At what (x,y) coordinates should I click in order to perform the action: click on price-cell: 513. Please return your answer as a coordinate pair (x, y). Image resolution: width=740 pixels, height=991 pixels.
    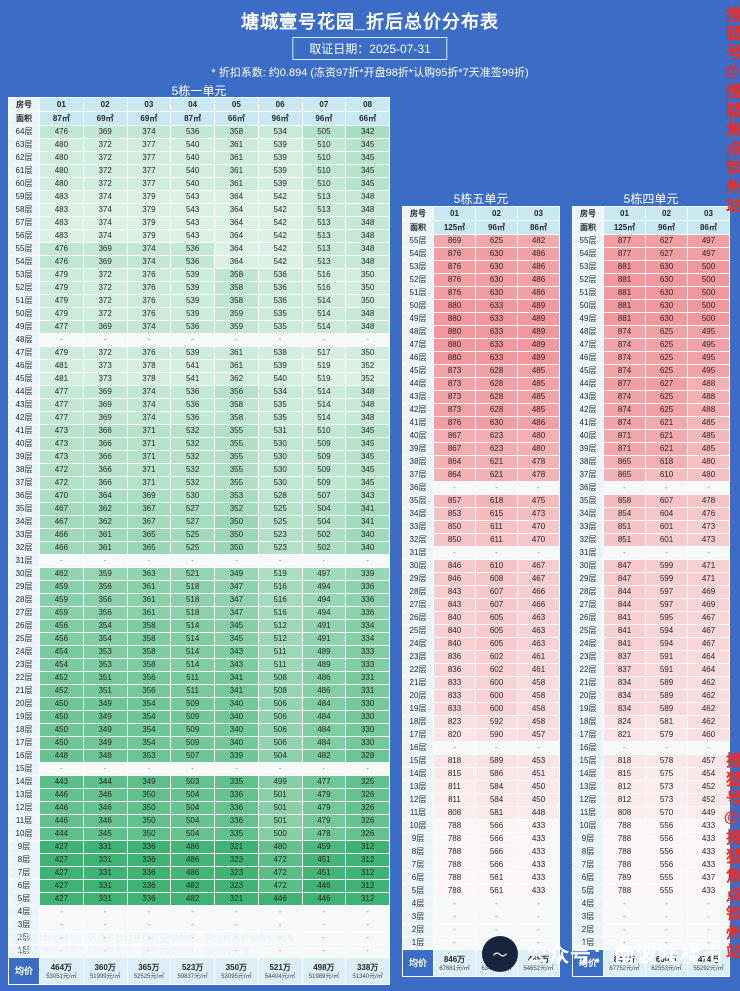
    Looking at the image, I should click on (324, 236).